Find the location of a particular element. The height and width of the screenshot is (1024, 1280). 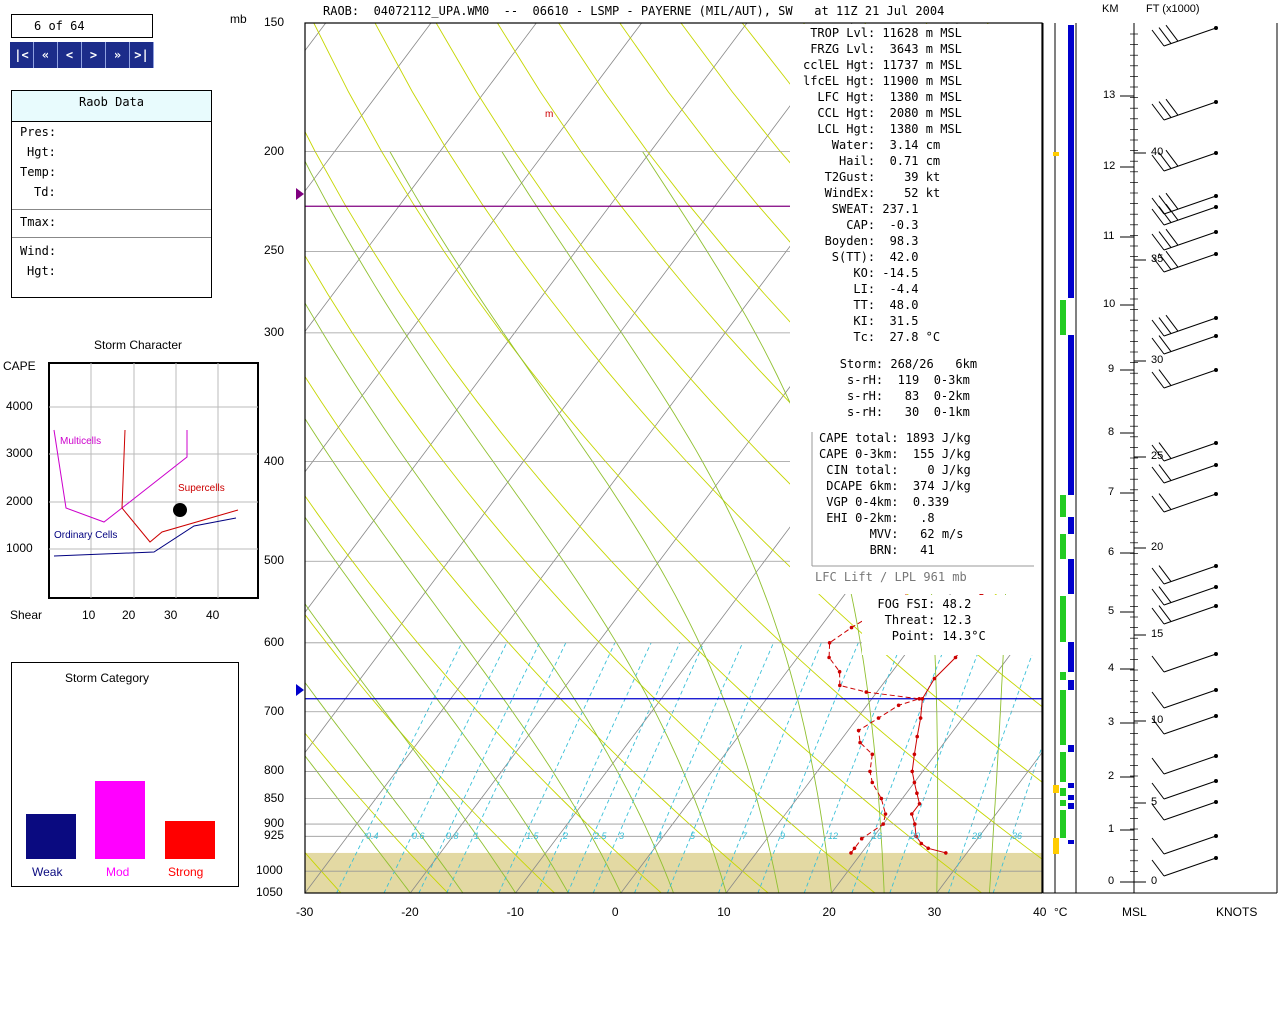

last-record-button: >| is located at coordinates (142, 55).